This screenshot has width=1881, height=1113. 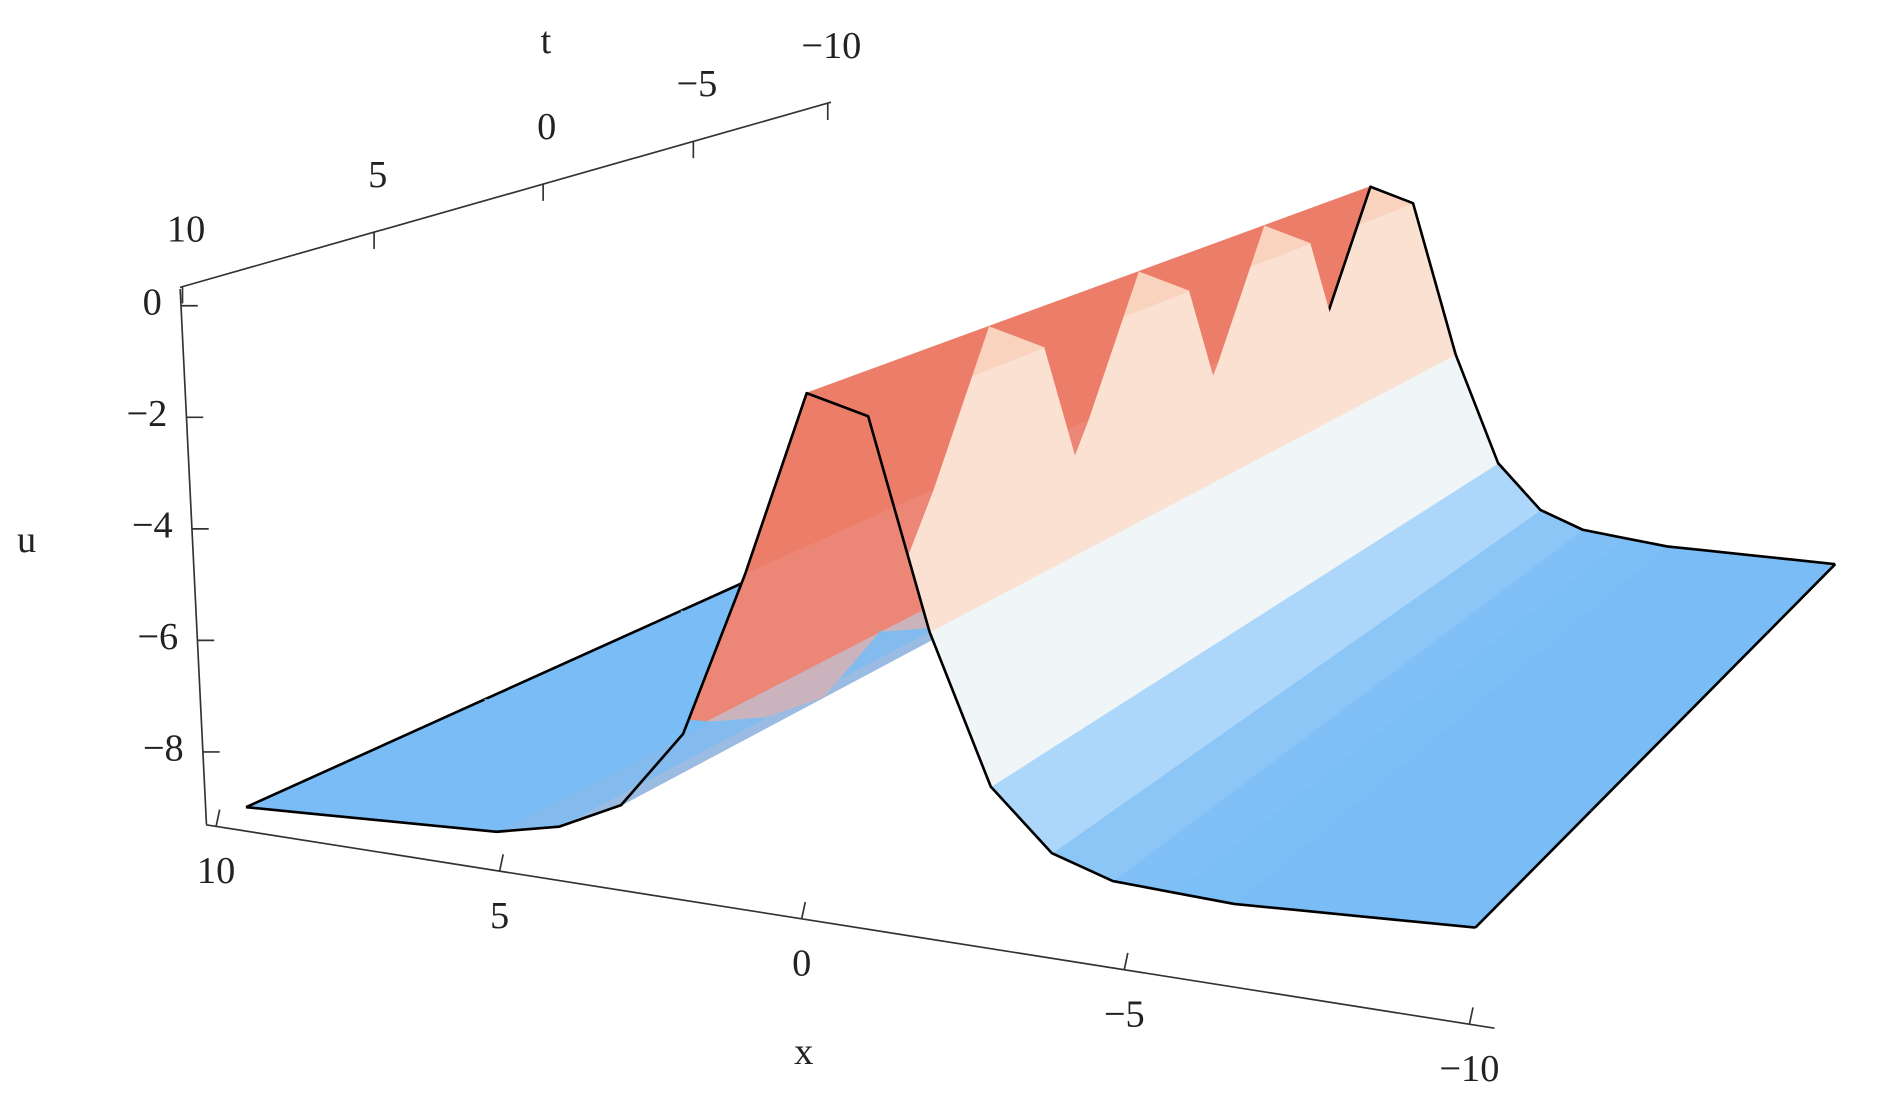 What do you see at coordinates (377, 175) in the screenshot?
I see `t-tick-label: 5` at bounding box center [377, 175].